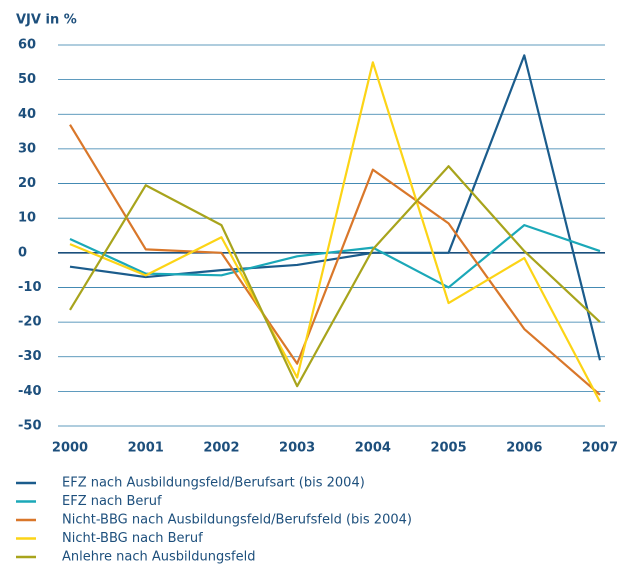 This screenshot has height=580, width=617. Describe the element at coordinates (297, 448) in the screenshot. I see `x-tick-label: 2003` at that location.